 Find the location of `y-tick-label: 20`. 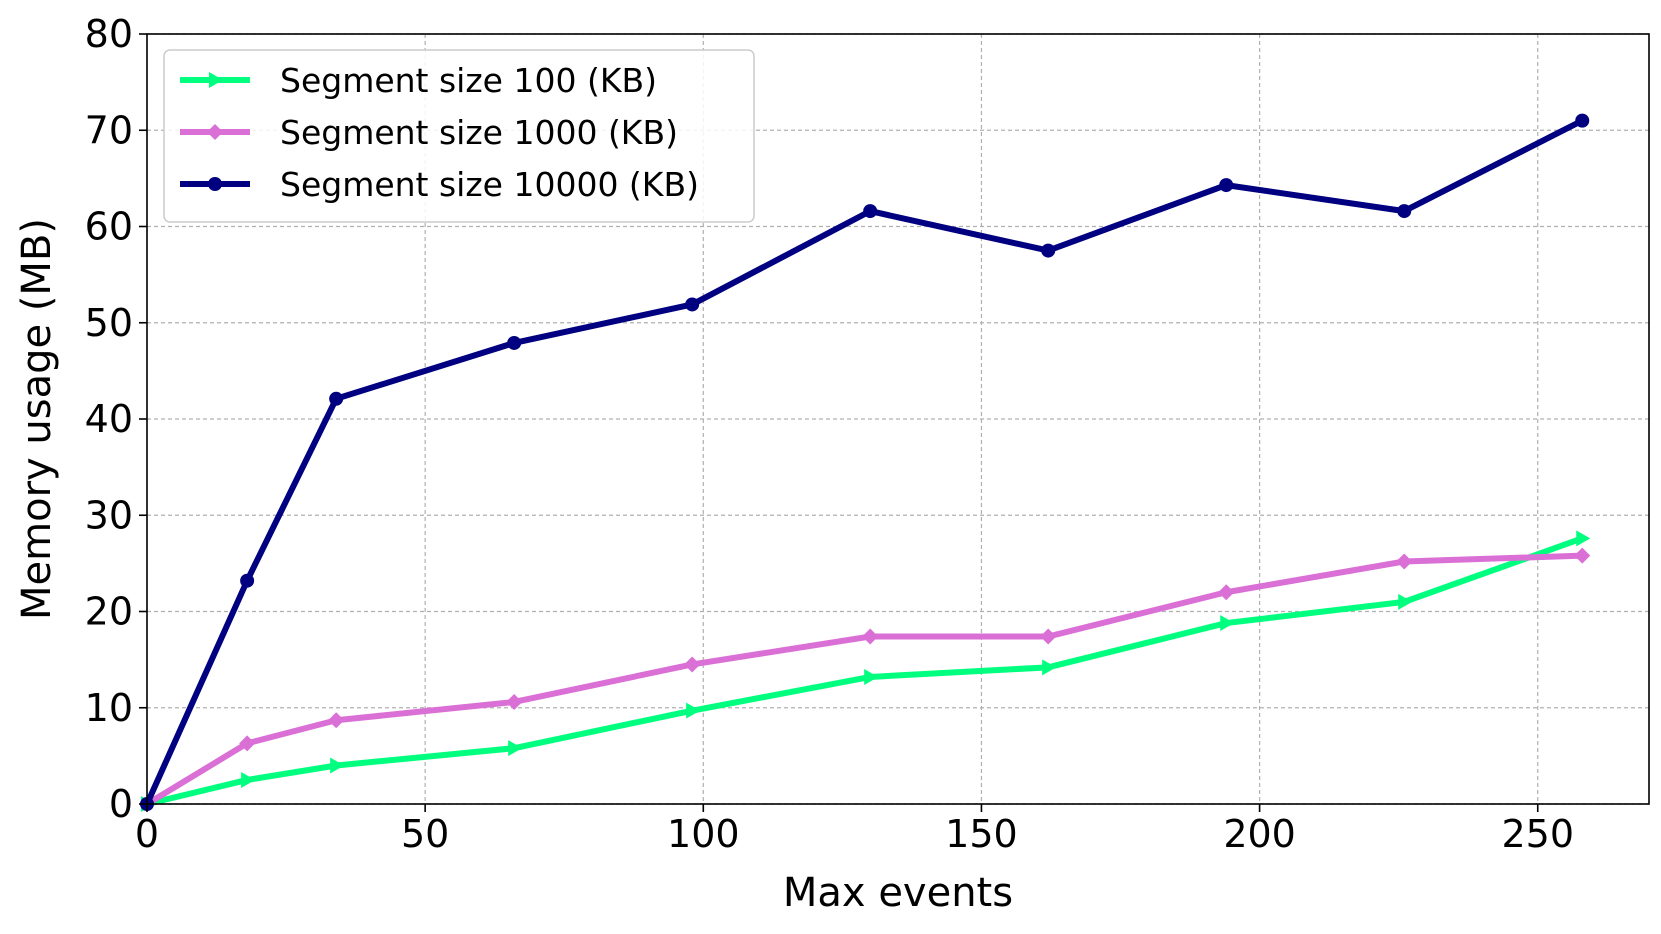

y-tick-label: 20 is located at coordinates (109, 612).